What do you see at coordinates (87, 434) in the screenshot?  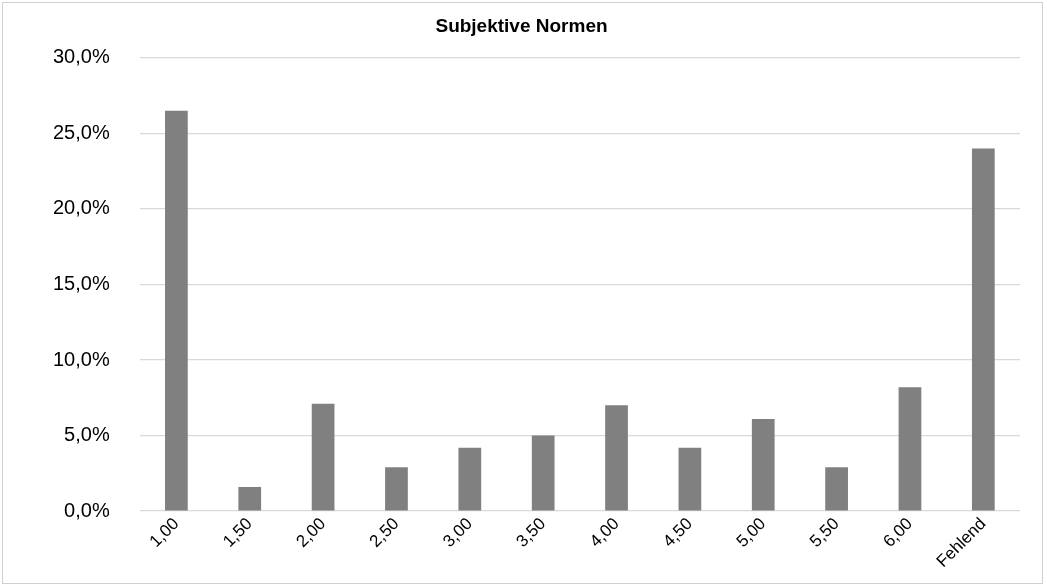 I see `y-tick-label: 5,0%` at bounding box center [87, 434].